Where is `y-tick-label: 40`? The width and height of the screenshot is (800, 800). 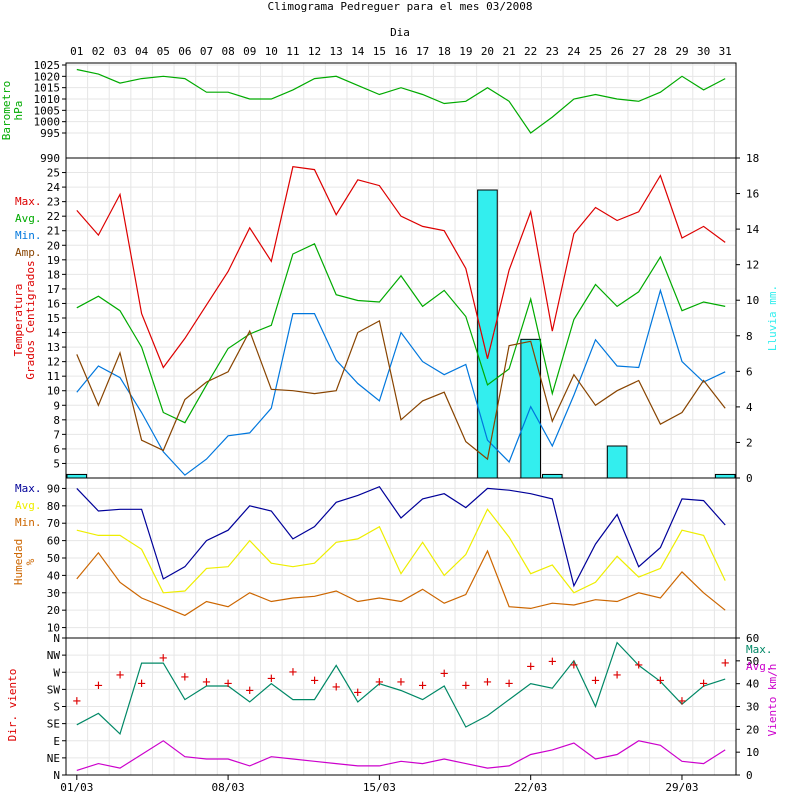 y-tick-label: 40 is located at coordinates (53, 575).